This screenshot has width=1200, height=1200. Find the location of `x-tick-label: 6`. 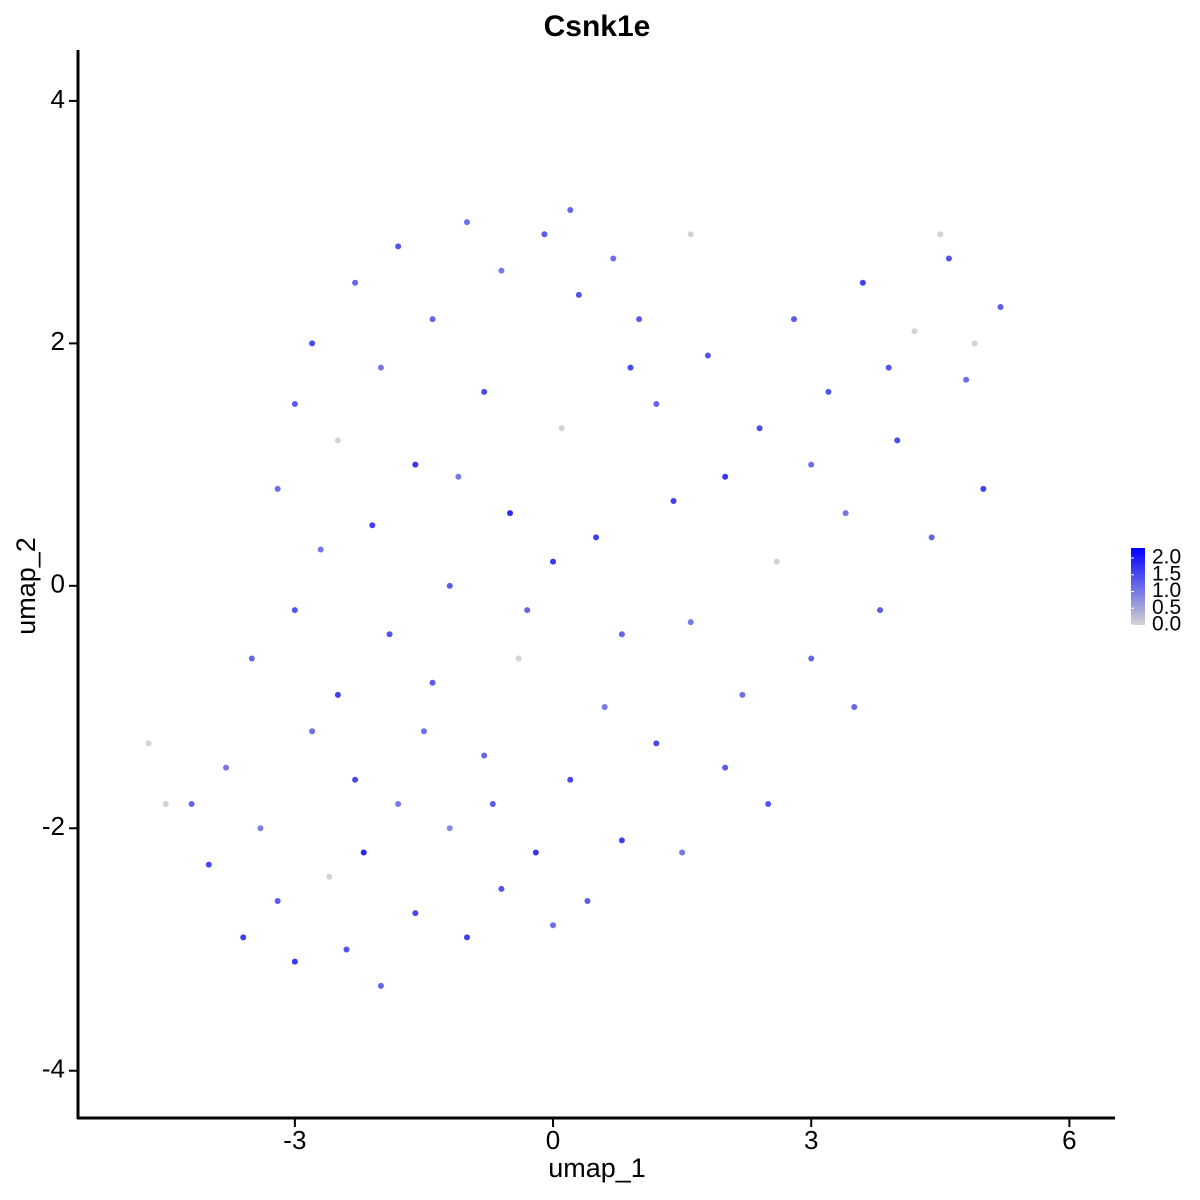

x-tick-label: 6 is located at coordinates (1069, 1140).